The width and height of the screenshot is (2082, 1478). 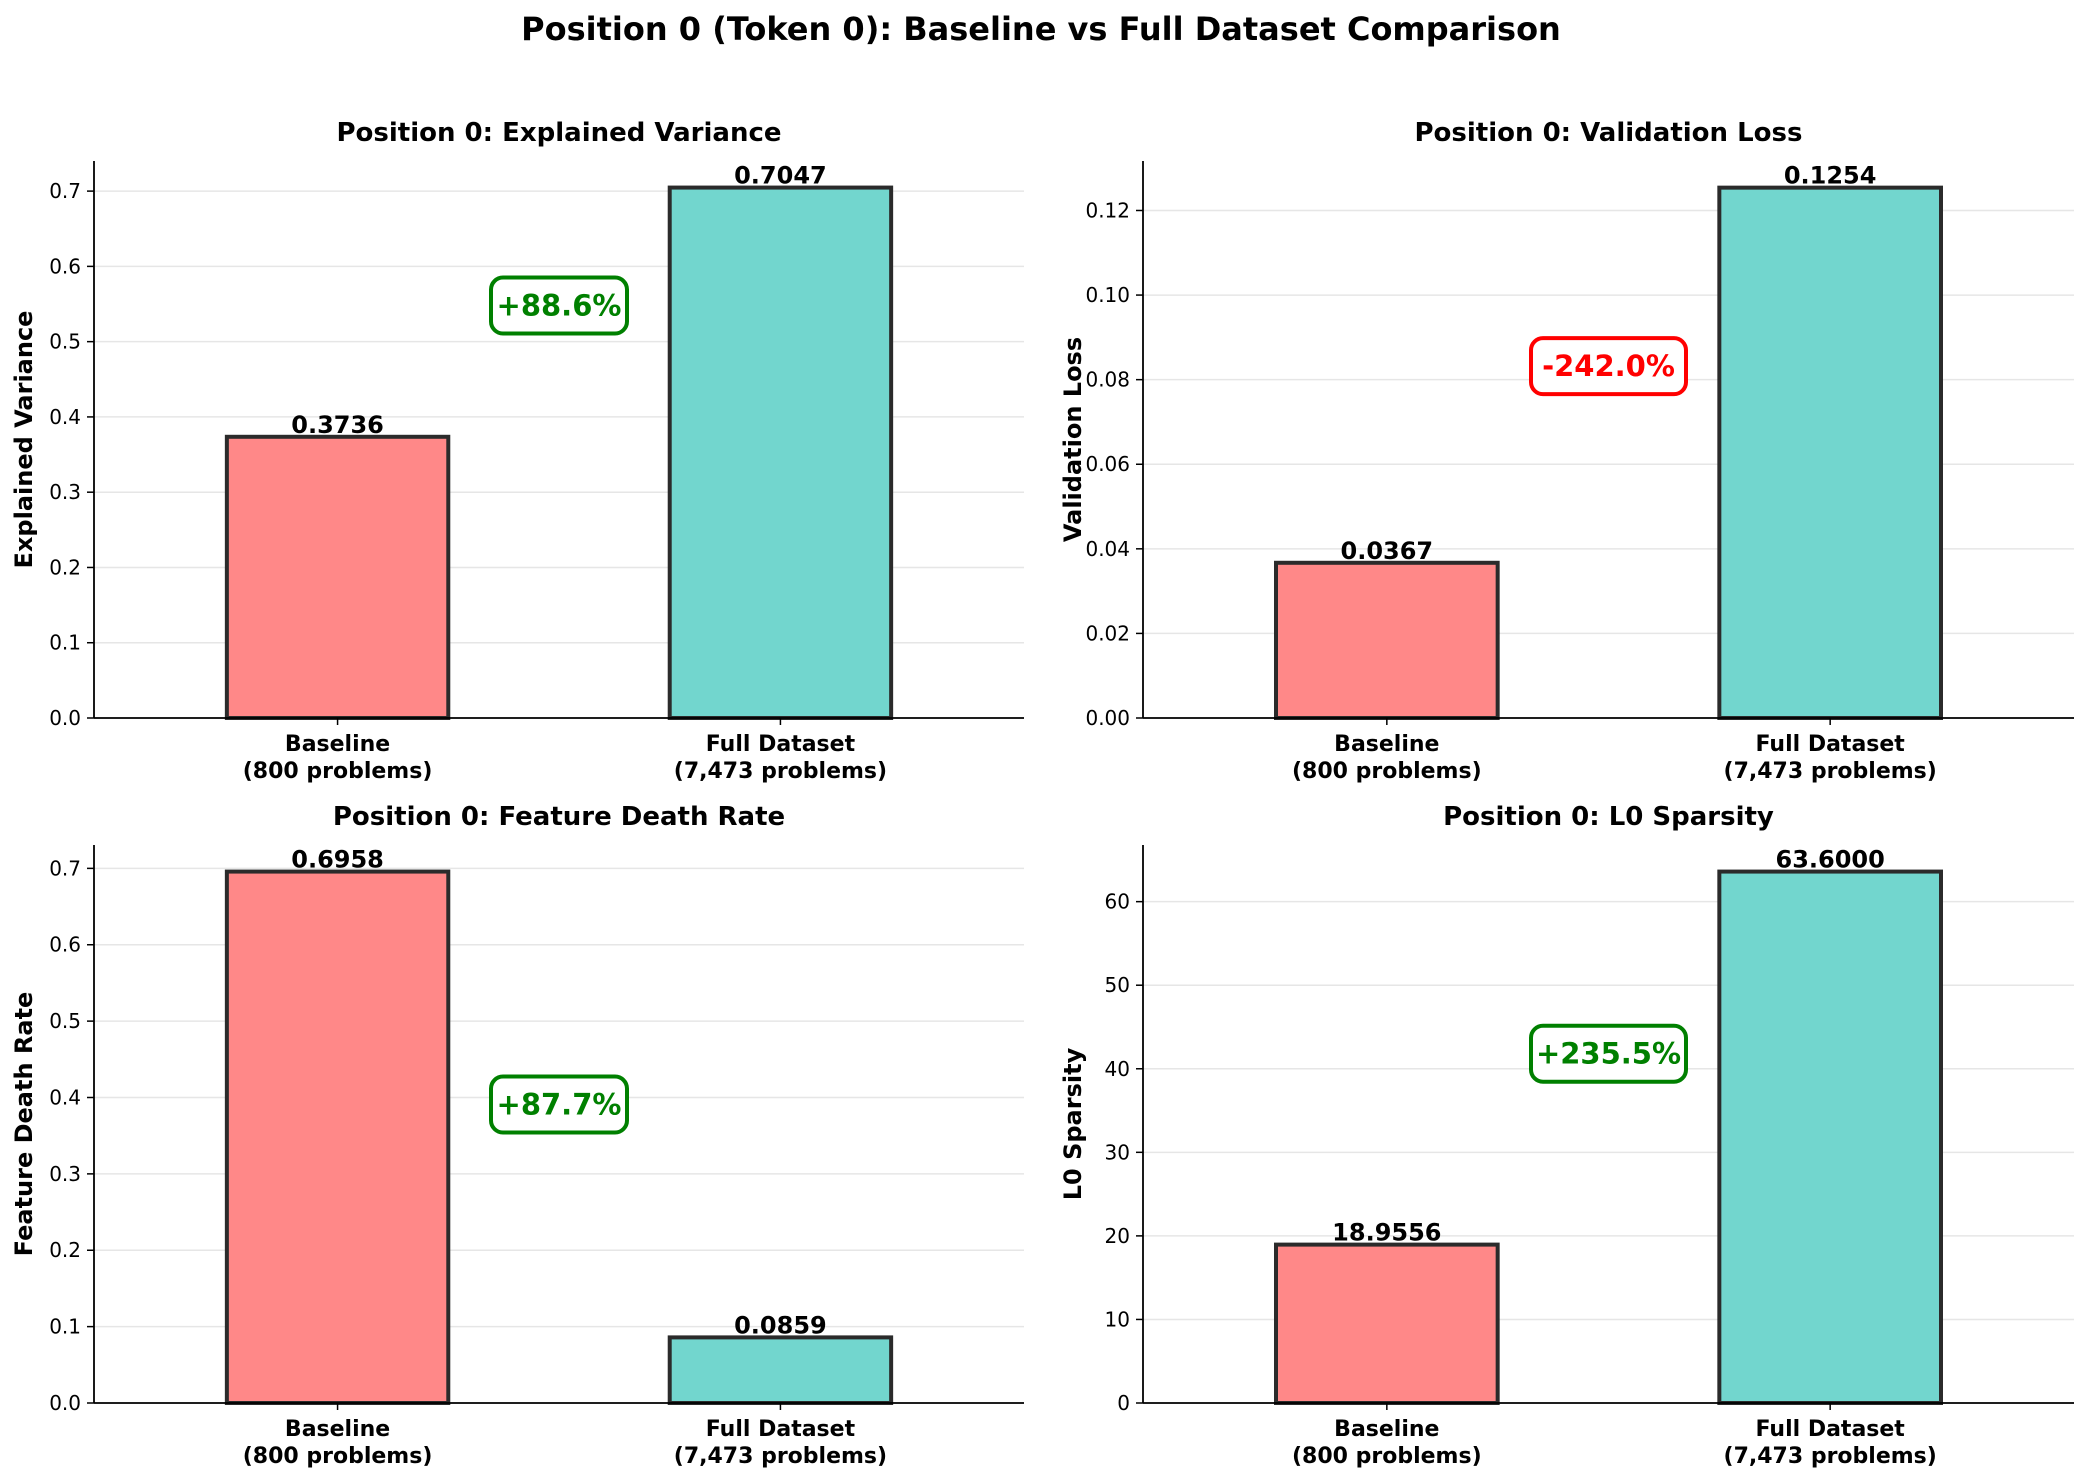 What do you see at coordinates (1830, 176) in the screenshot?
I see `data-label: 0.1254` at bounding box center [1830, 176].